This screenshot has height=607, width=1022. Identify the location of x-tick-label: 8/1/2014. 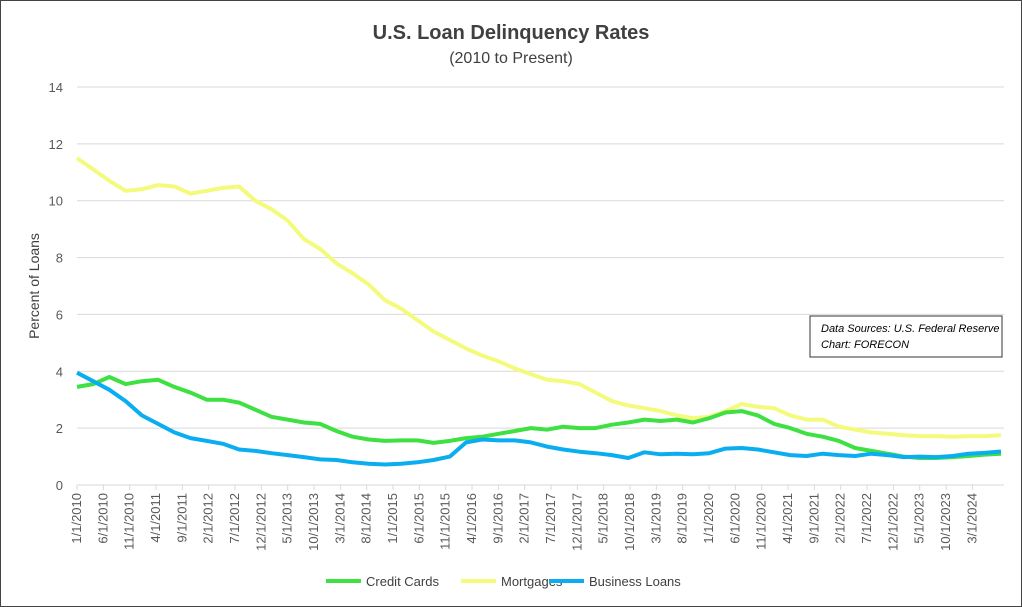
(366, 518).